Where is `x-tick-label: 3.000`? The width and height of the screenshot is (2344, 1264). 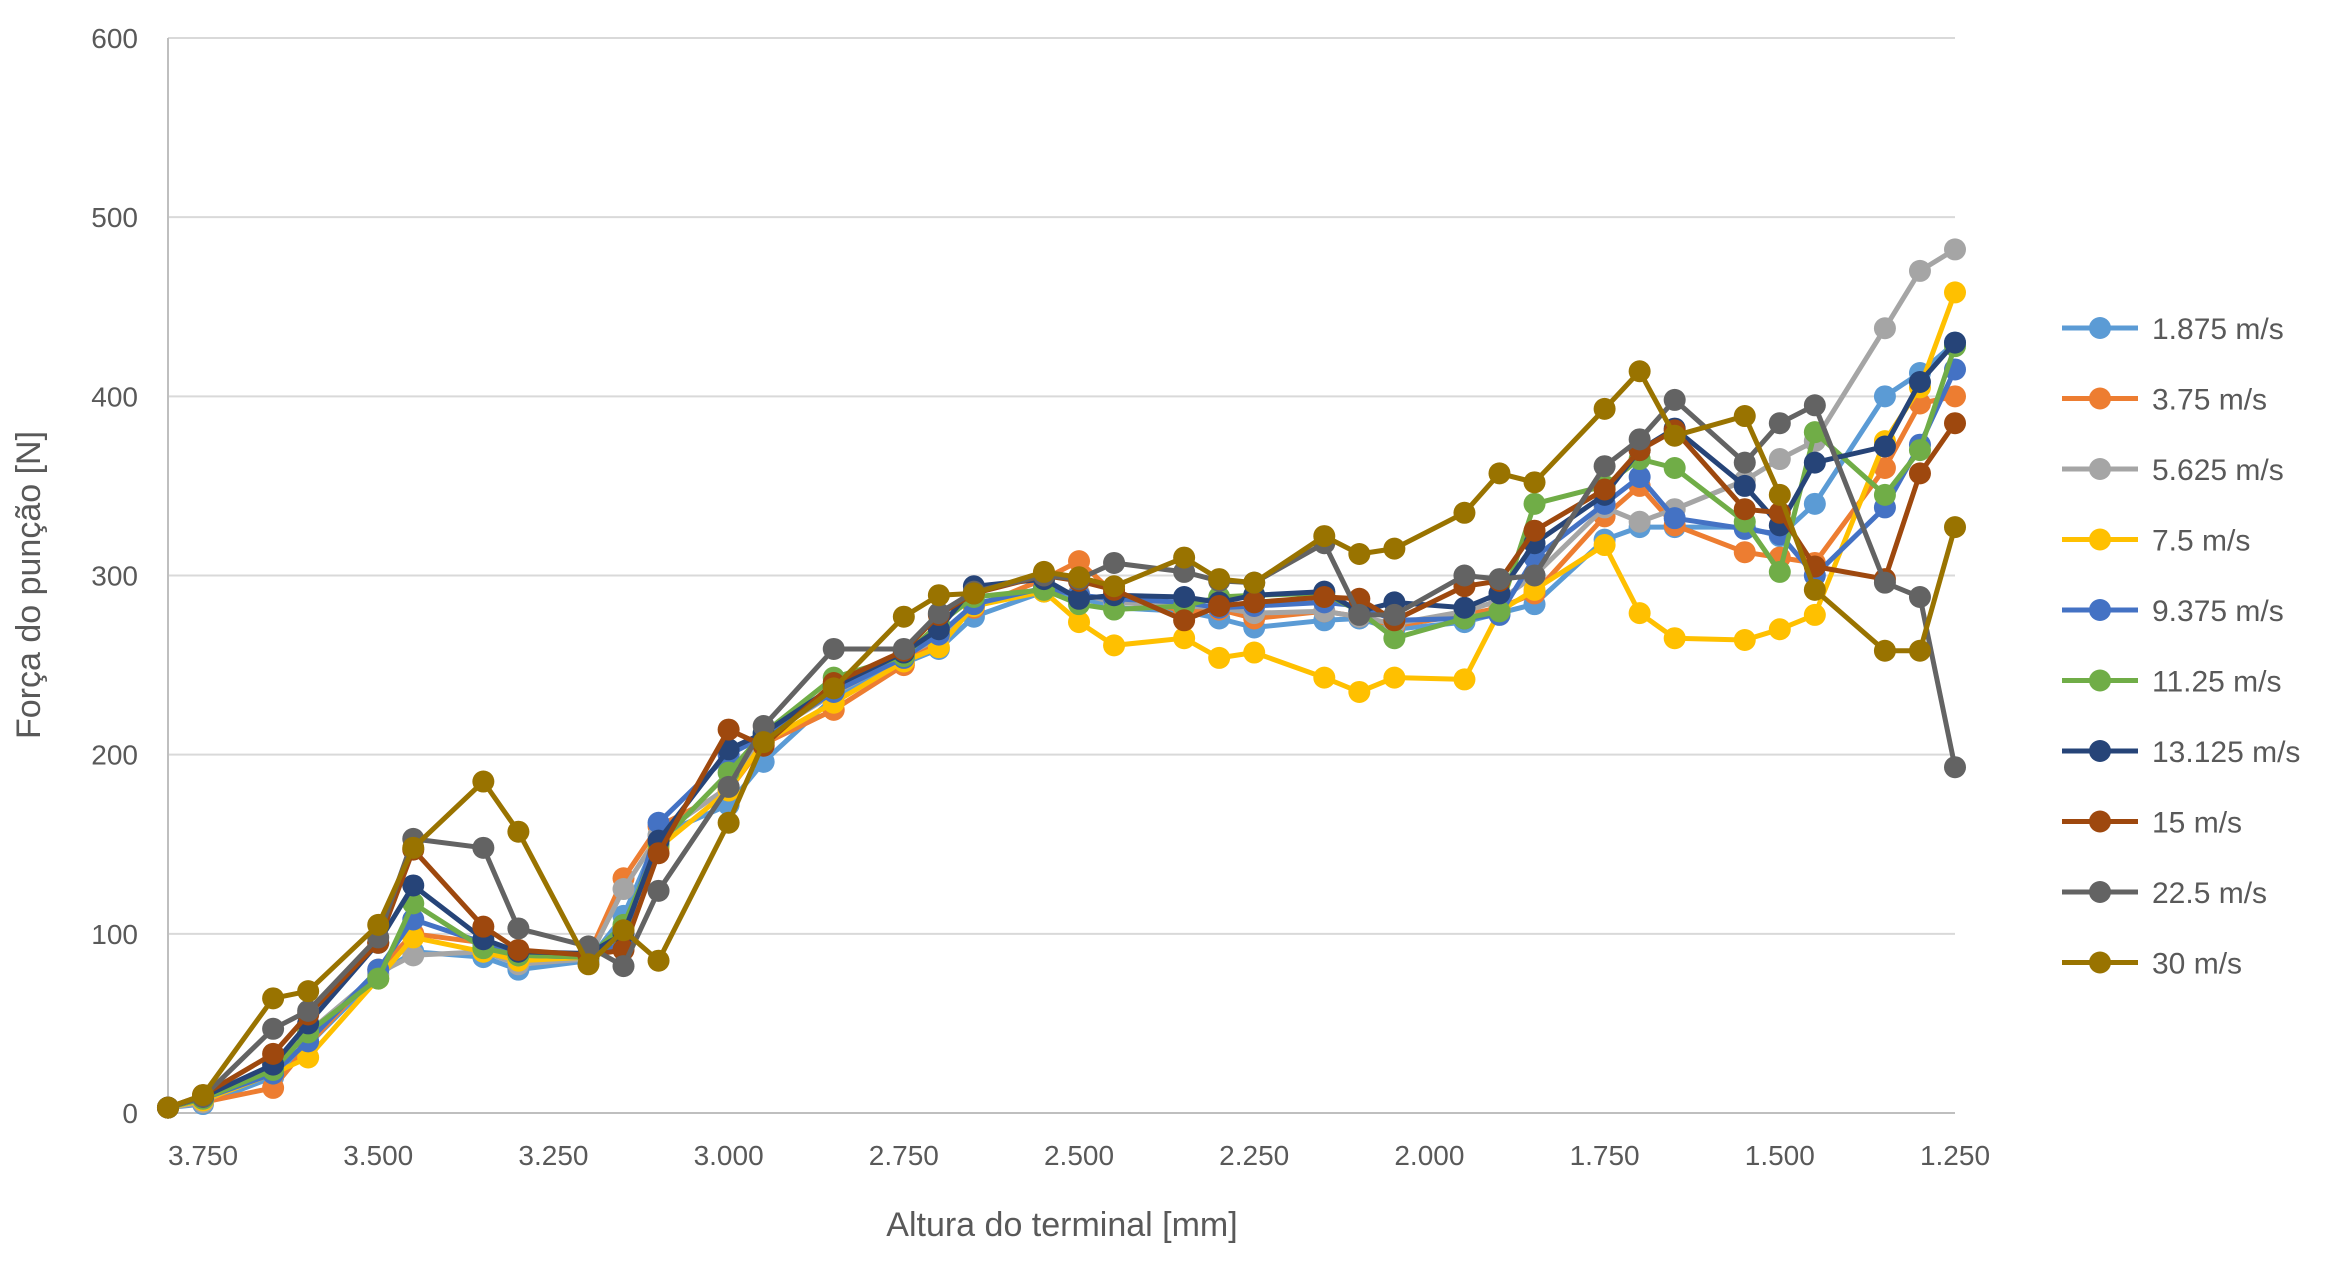
x-tick-label: 3.000 is located at coordinates (729, 1155).